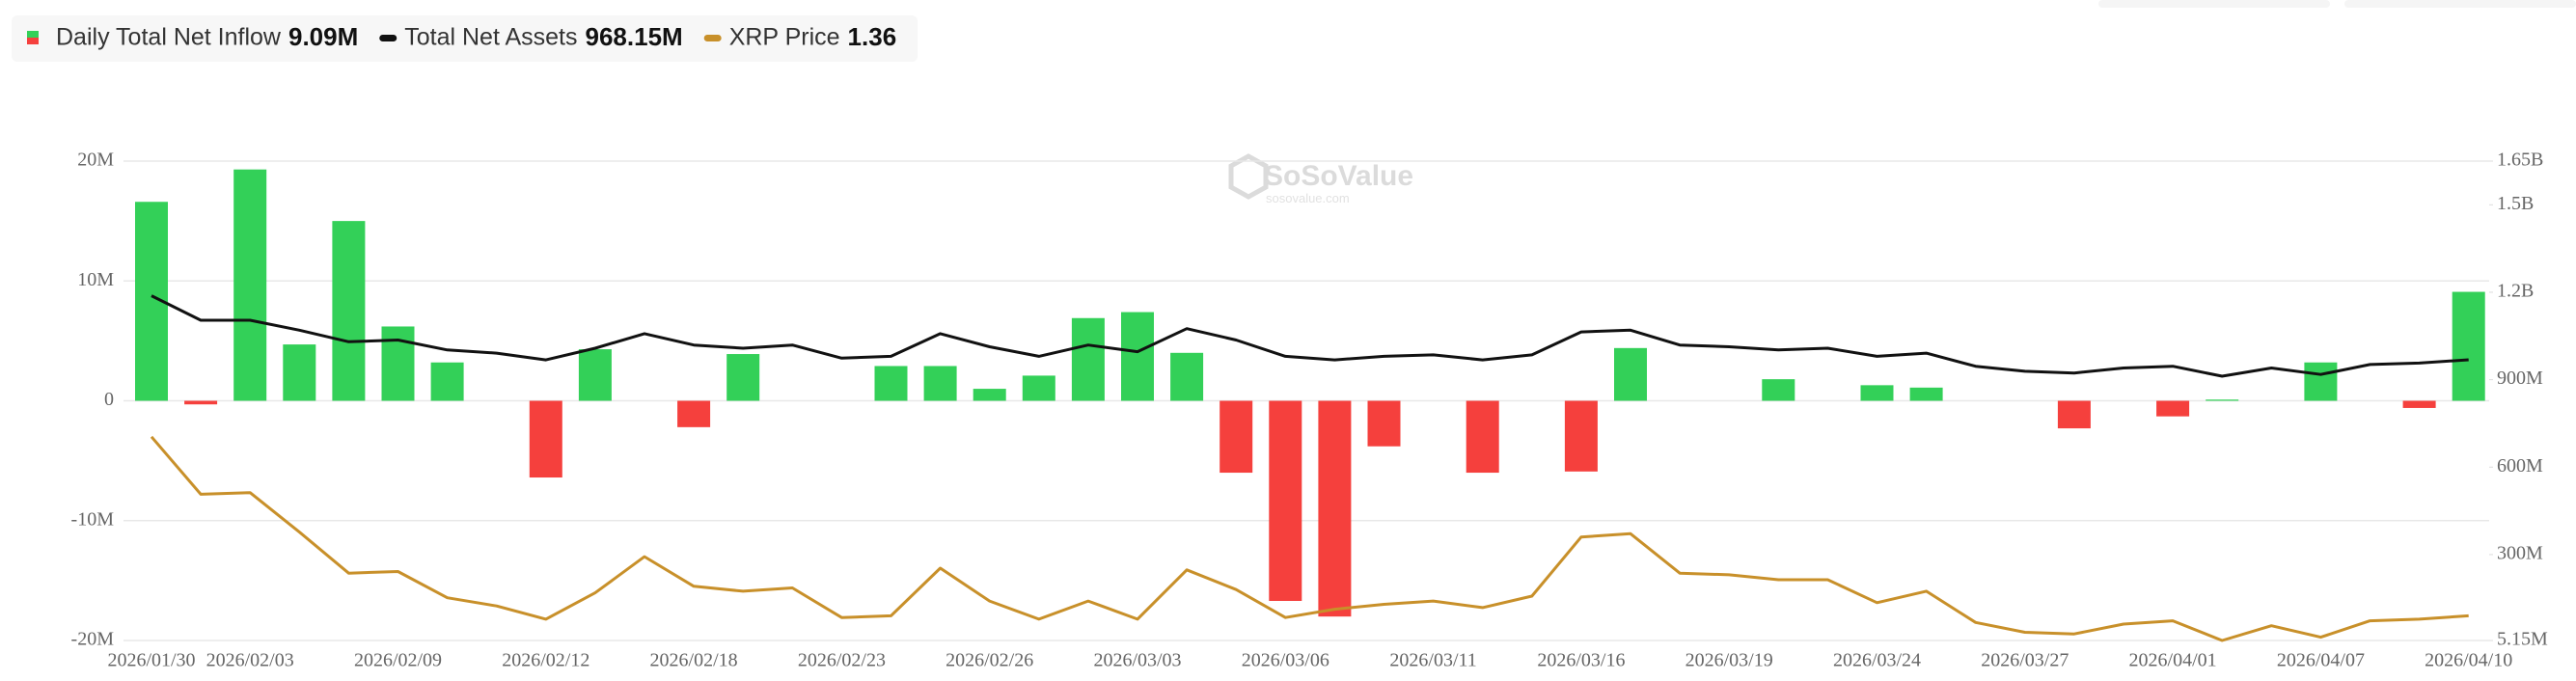 The height and width of the screenshot is (681, 2576). Describe the element at coordinates (546, 660) in the screenshot. I see `x-tick-label: 2026/02/12` at that location.